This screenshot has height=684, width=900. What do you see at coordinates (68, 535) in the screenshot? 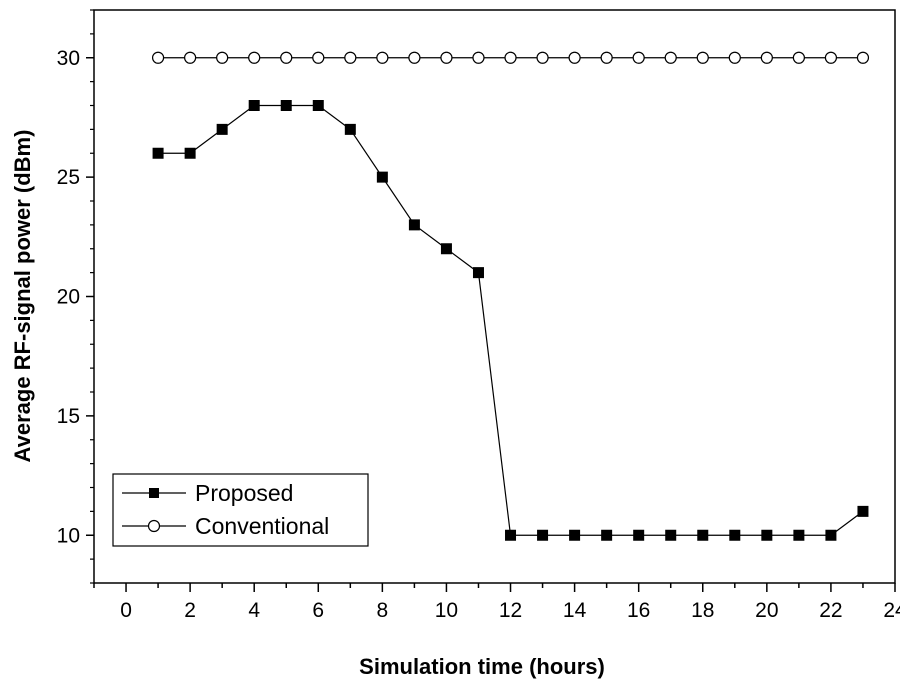
I see `y-tick-label: 10` at bounding box center [68, 535].